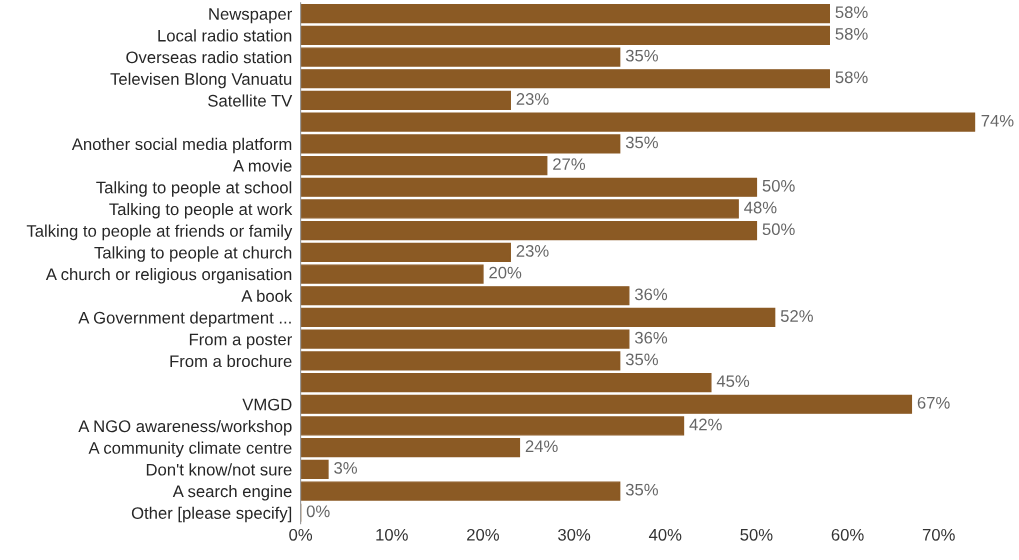 This screenshot has width=1019, height=560. What do you see at coordinates (219, 469) in the screenshot?
I see `y-tick-label: Don't know/not sure` at bounding box center [219, 469].